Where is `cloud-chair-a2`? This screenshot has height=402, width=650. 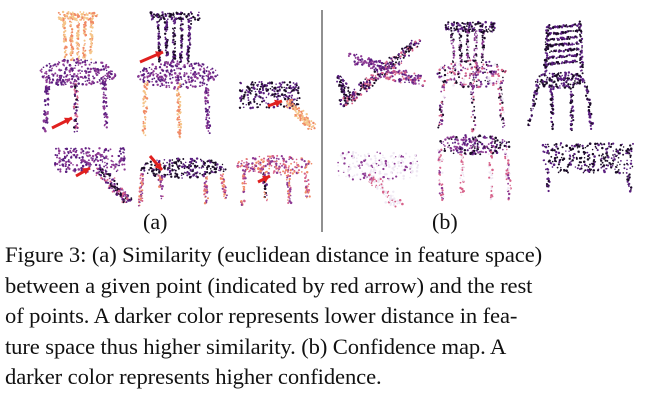 cloud-chair-a2 is located at coordinates (178, 75).